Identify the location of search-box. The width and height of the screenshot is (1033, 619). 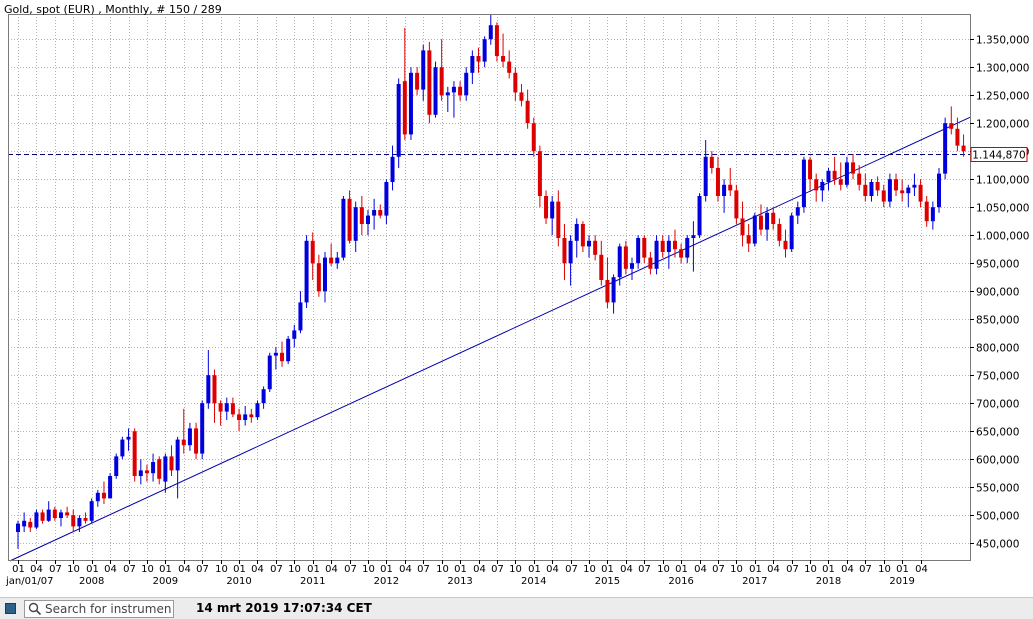
(99, 609).